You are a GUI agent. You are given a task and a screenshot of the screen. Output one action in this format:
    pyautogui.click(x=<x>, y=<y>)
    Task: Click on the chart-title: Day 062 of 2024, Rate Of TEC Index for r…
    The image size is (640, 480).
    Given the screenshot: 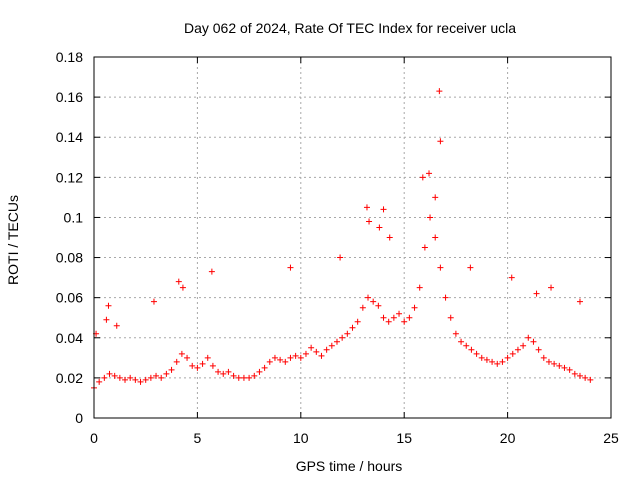 What is the action you would take?
    pyautogui.click(x=350, y=28)
    